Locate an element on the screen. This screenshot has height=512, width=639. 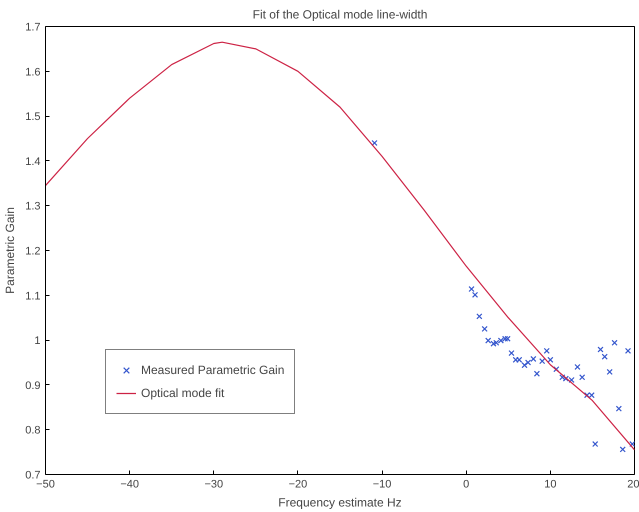
y-tick-label: 1.2 is located at coordinates (33, 252).